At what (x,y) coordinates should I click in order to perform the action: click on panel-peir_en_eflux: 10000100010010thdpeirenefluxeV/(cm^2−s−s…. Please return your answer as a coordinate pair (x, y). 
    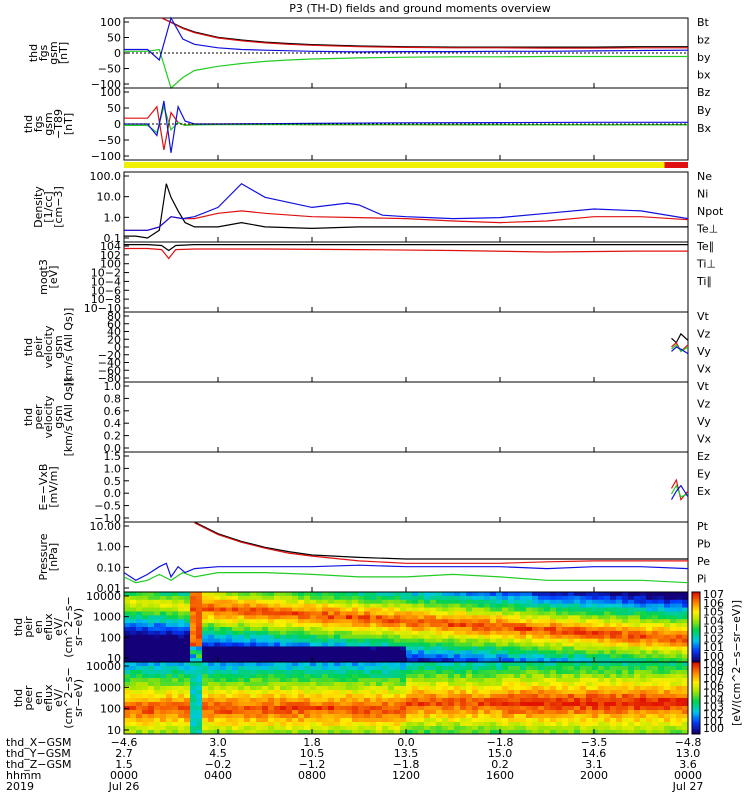
    Looking at the image, I should click on (350, 627).